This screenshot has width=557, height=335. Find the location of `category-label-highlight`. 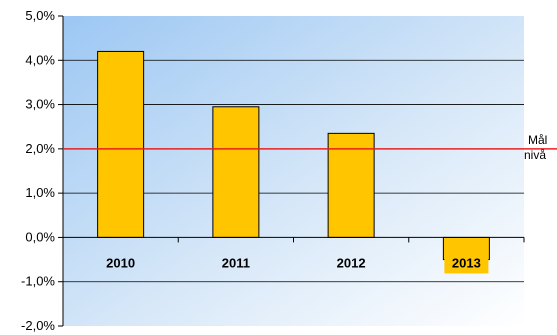

category-label-highlight is located at coordinates (466, 263).